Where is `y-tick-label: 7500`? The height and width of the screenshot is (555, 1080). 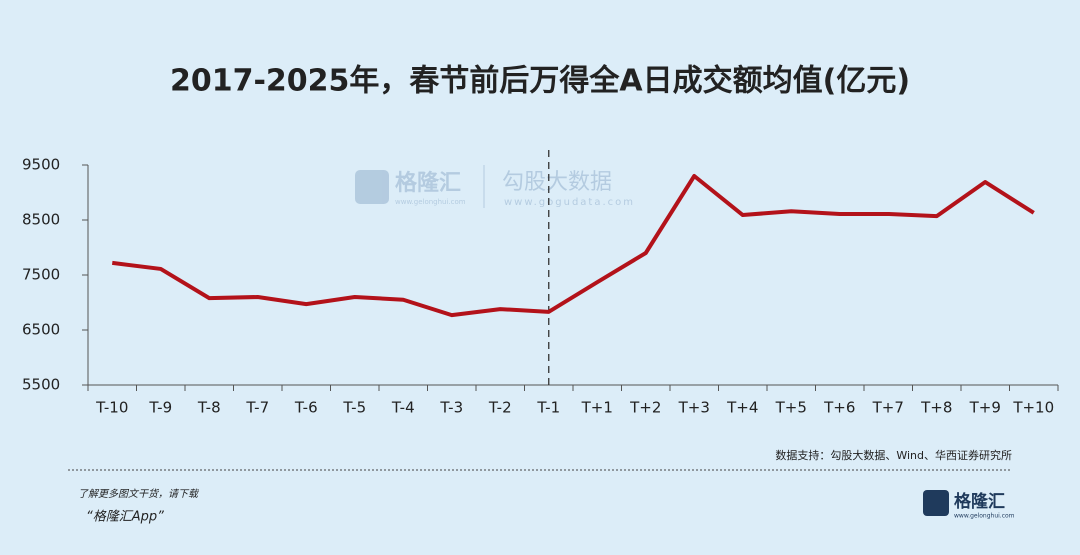 y-tick-label: 7500 is located at coordinates (41, 275).